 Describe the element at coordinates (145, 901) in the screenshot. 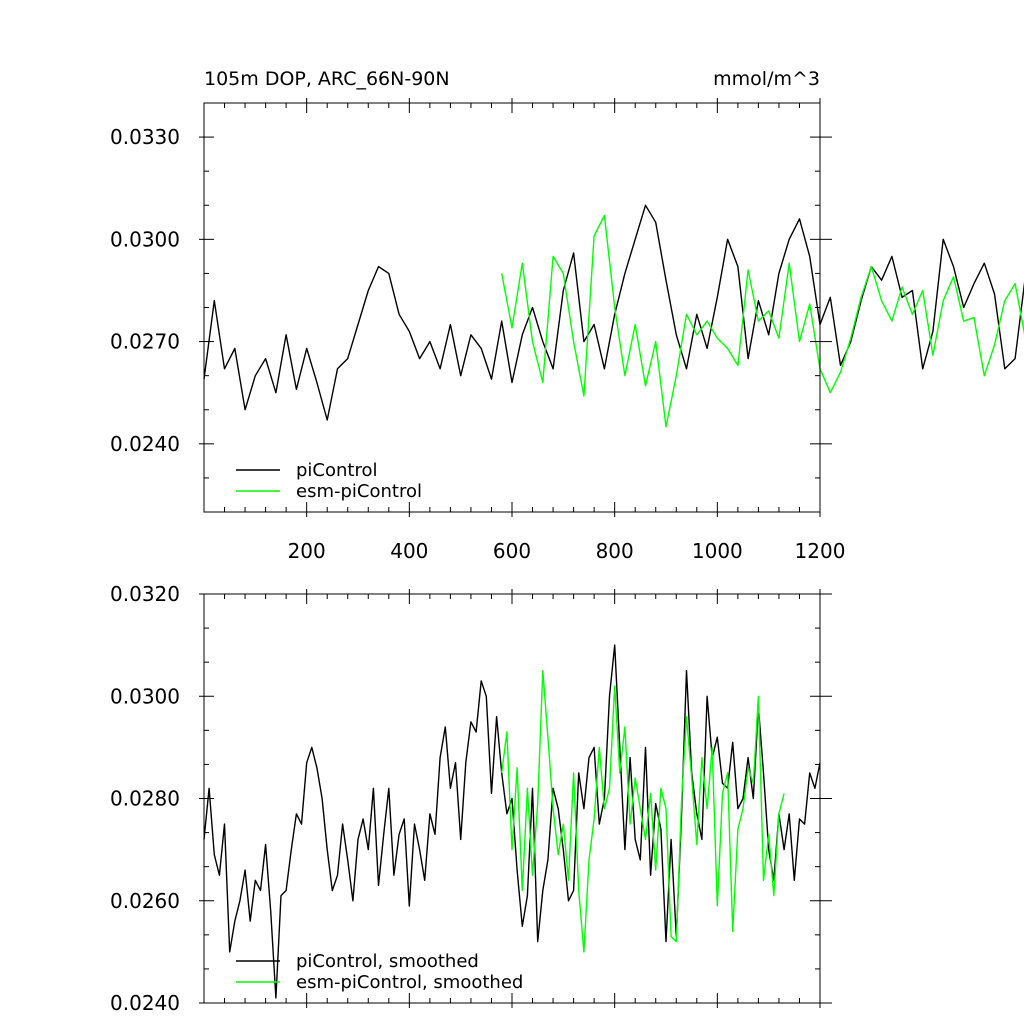

I see `bottom-panel-y-tick-label: 0.0260` at that location.